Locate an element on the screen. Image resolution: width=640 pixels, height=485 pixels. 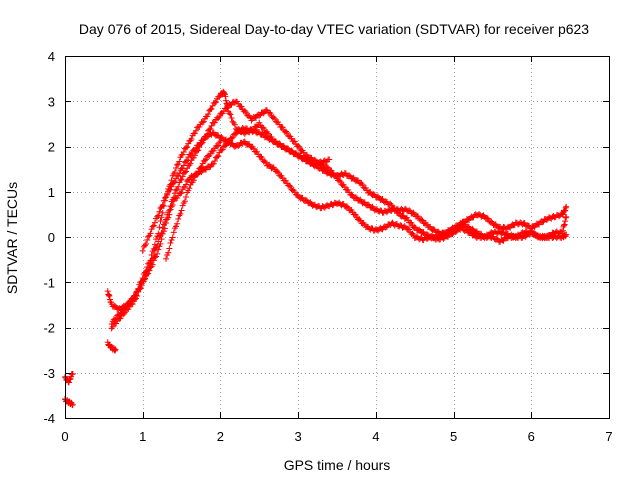
x-axis-title: GPS time / hours is located at coordinates (337, 465).